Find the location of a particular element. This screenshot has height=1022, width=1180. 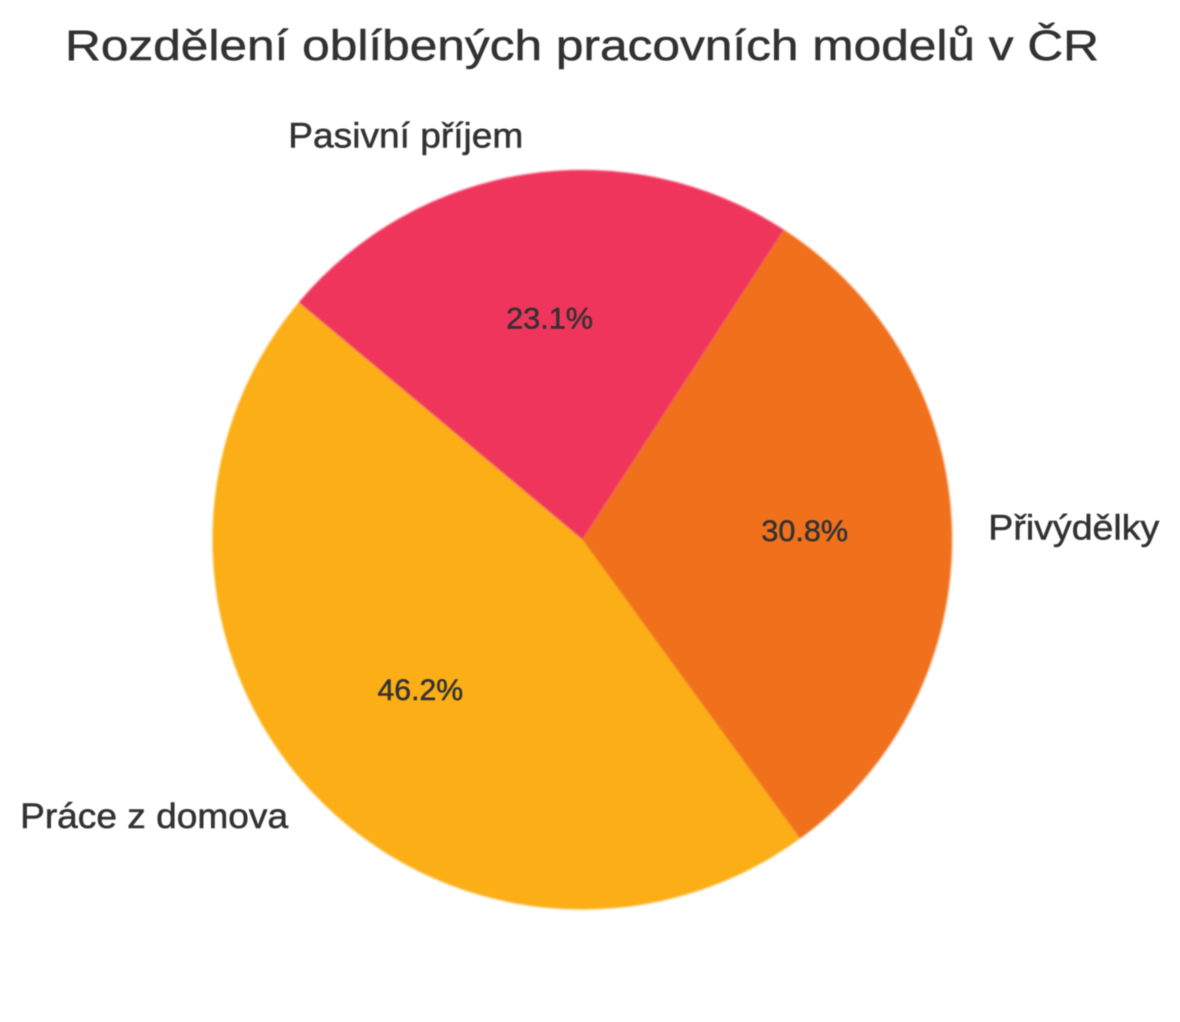

svg-text: 46.2% is located at coordinates (421, 691).